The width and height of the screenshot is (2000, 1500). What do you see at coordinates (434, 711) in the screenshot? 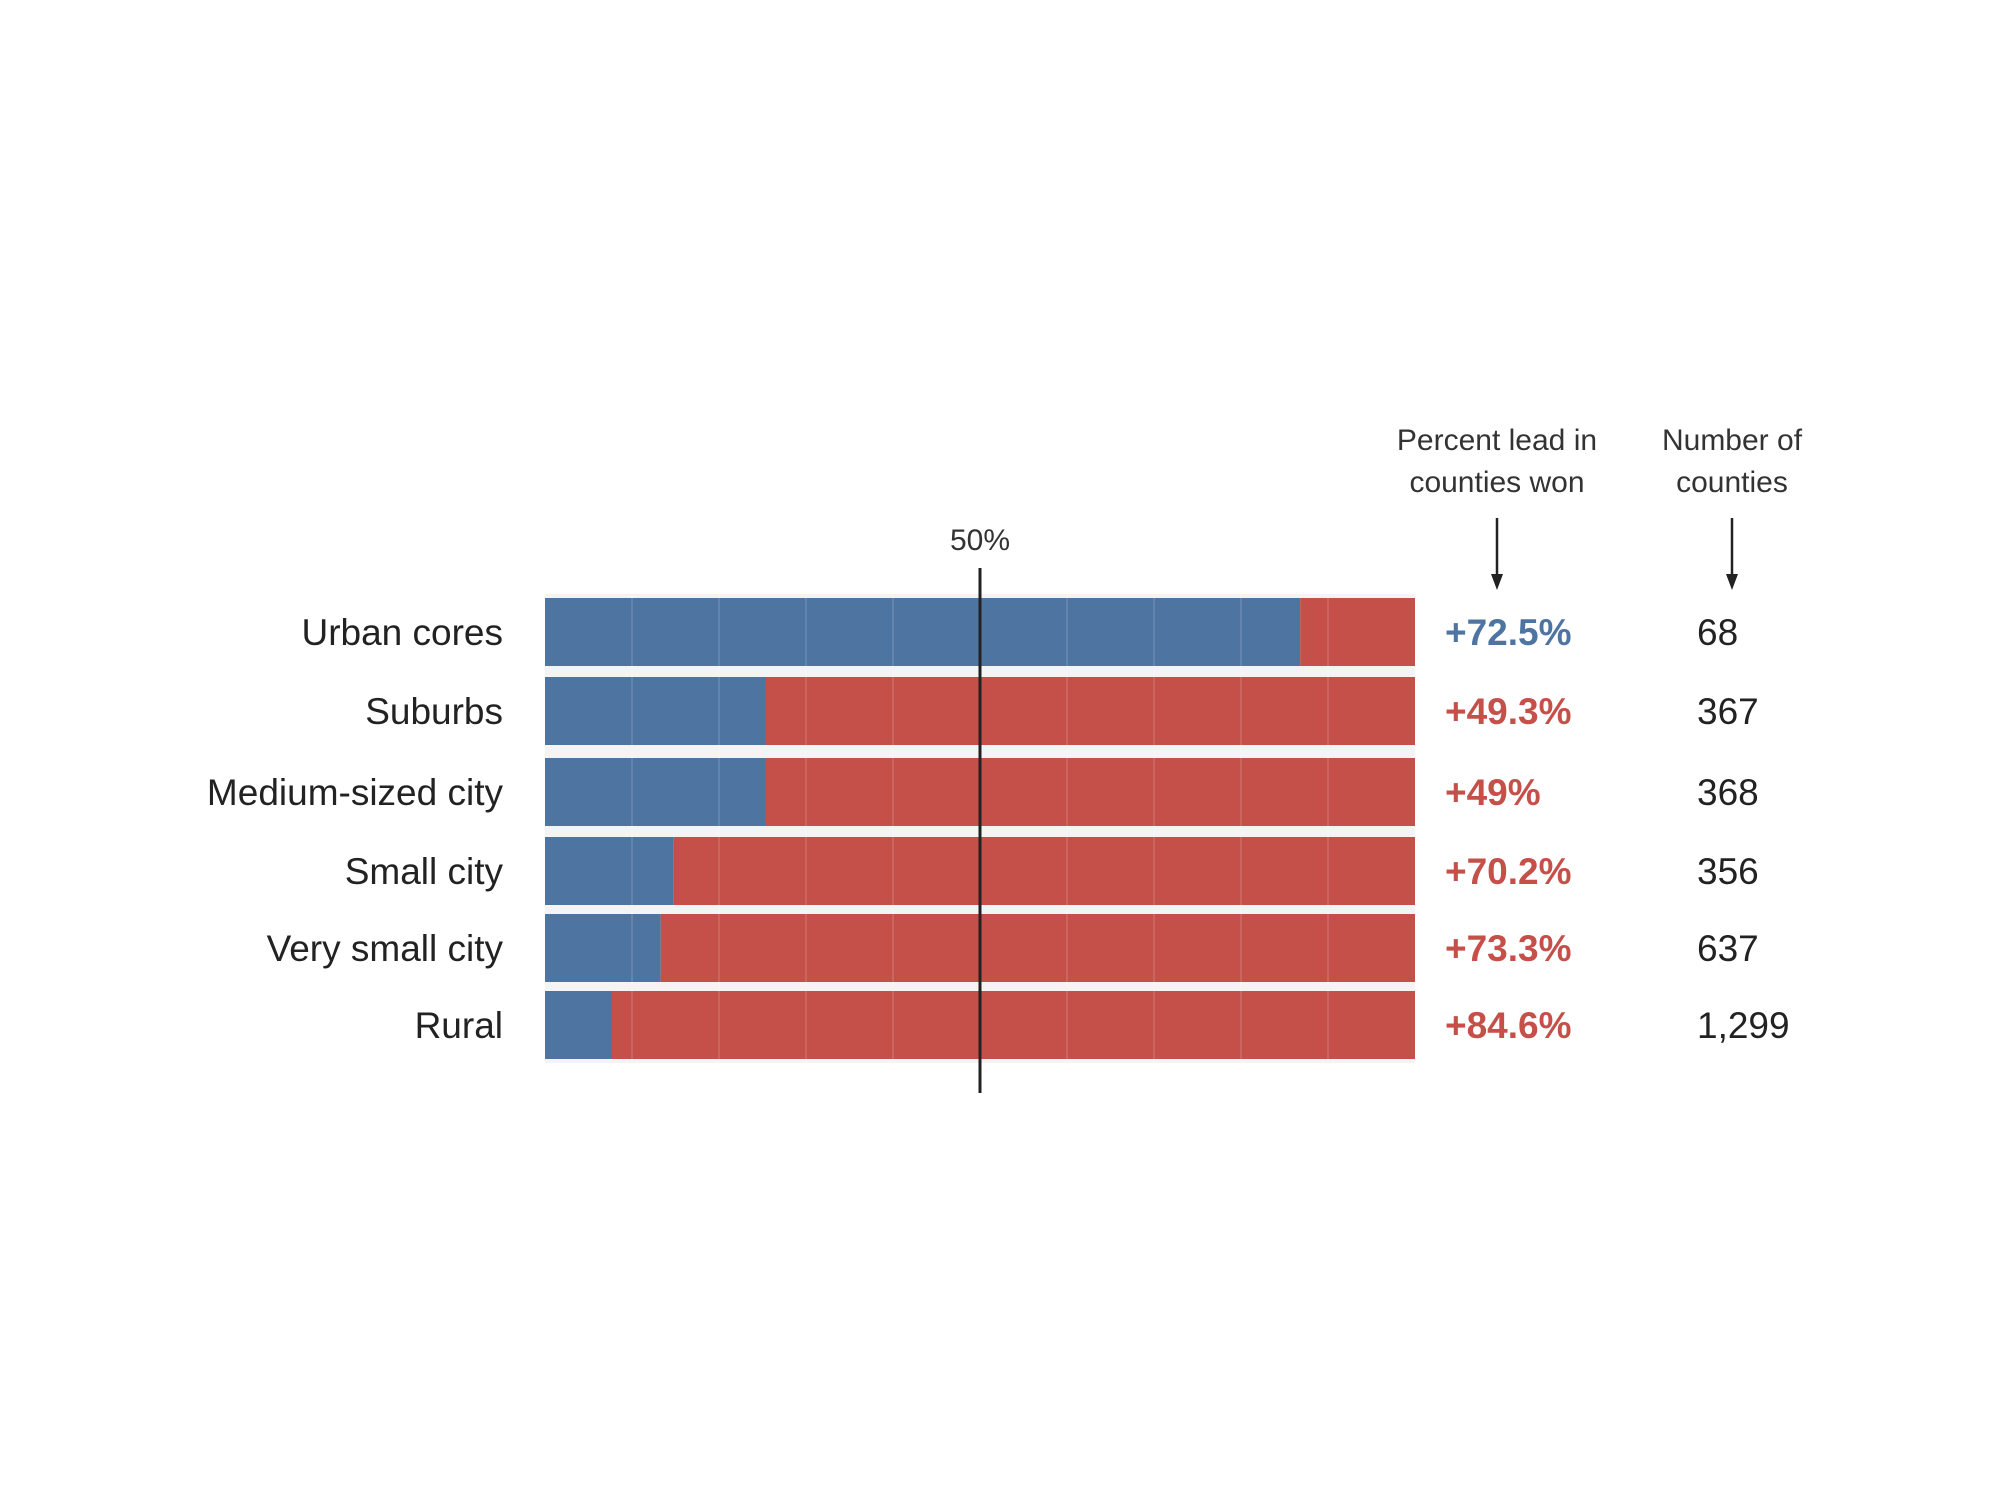
I see `category-label: Suburbs` at bounding box center [434, 711].